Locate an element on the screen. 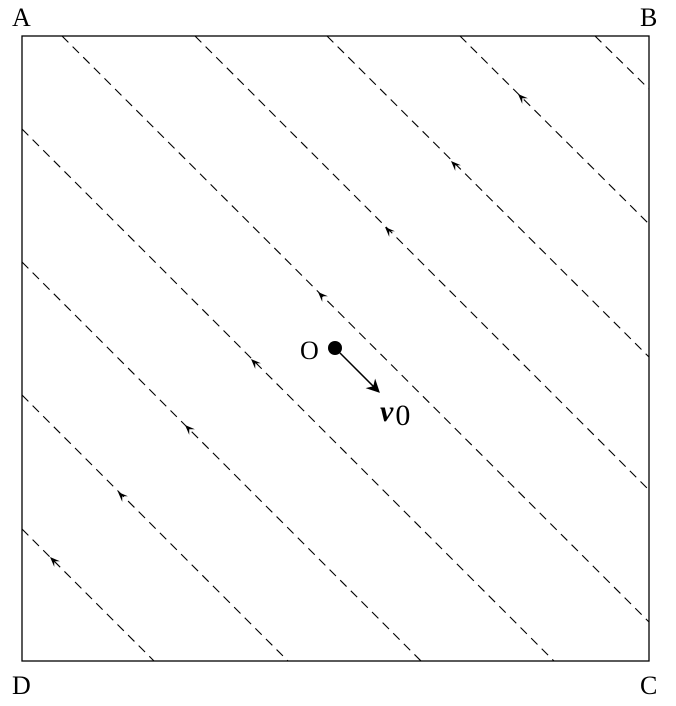 Image resolution: width=676 pixels, height=706 pixels. velocity-label: v0 is located at coordinates (395, 413).